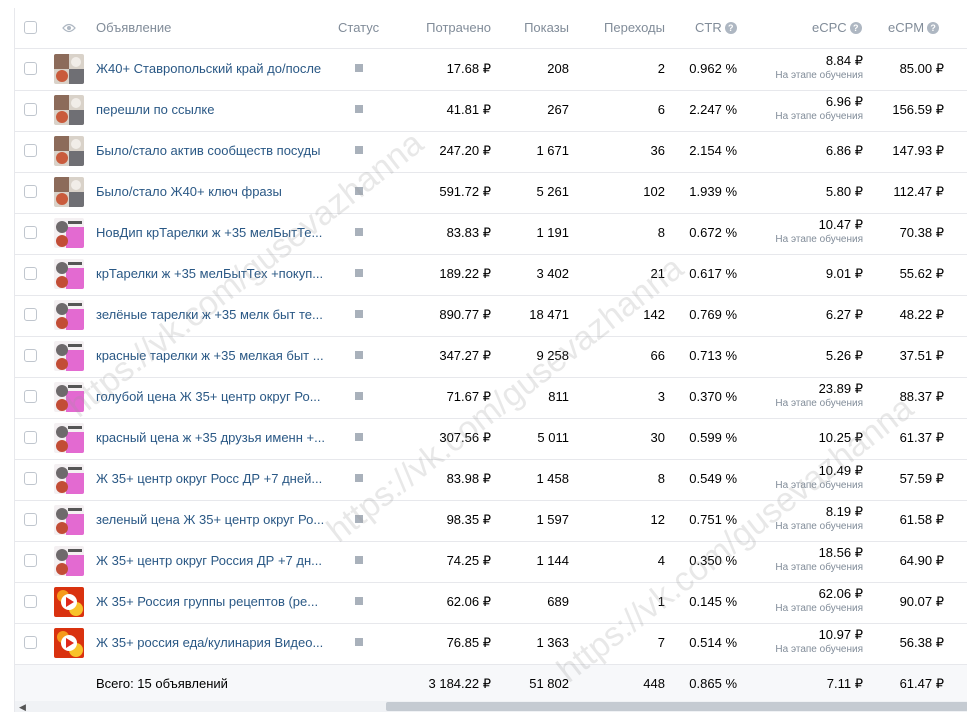 This screenshot has height=713, width=967. I want to click on ad-impressions: 1 597, so click(552, 519).